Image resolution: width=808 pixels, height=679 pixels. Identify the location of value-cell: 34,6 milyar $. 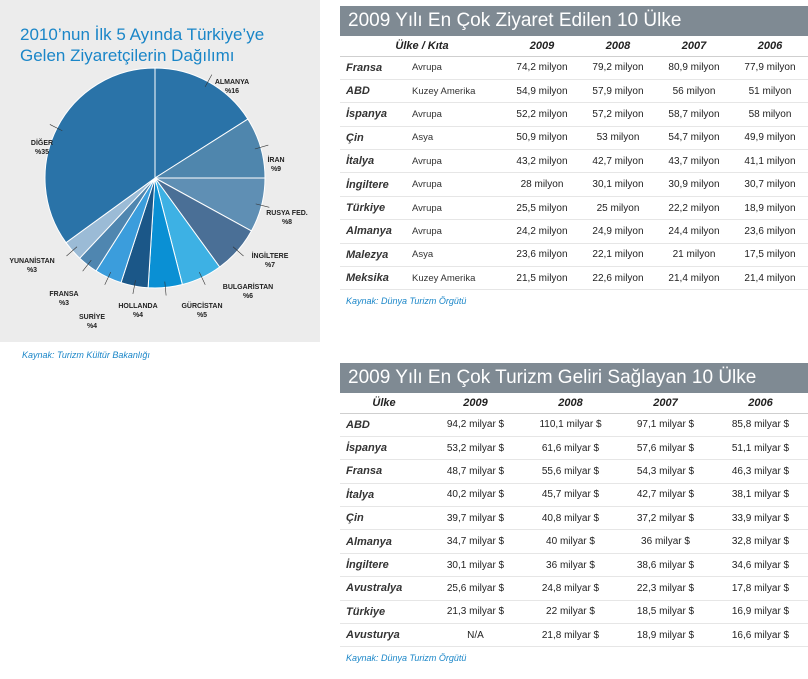
(760, 565).